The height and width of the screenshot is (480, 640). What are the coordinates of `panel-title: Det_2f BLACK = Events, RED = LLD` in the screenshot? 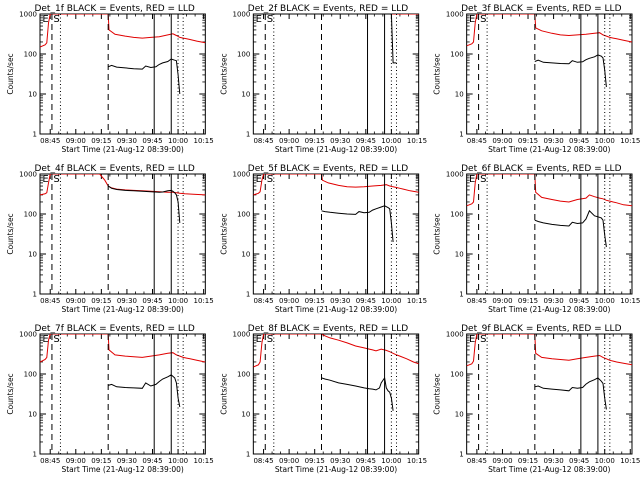 It's located at (328, 9).